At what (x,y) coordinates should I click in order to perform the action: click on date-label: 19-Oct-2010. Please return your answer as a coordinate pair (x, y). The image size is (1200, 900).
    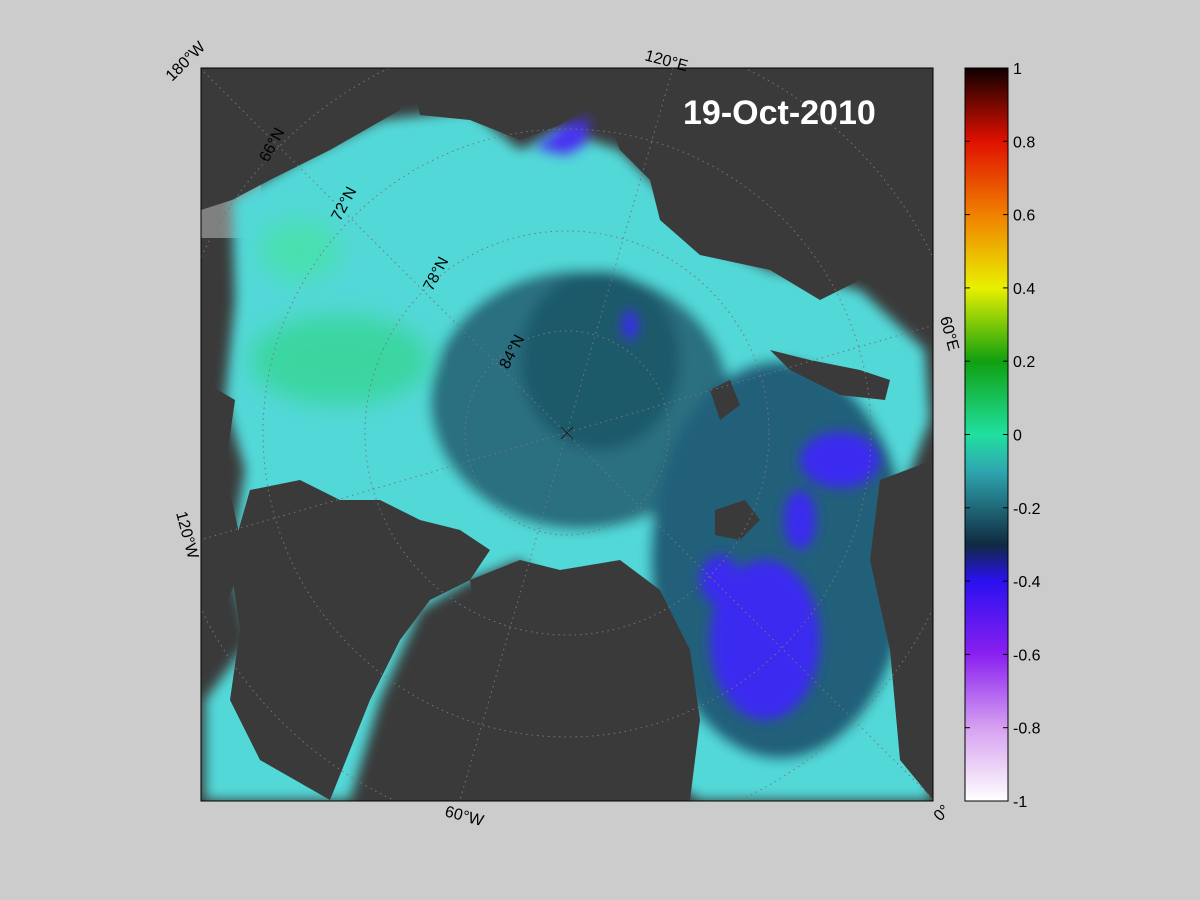
    Looking at the image, I should click on (779, 113).